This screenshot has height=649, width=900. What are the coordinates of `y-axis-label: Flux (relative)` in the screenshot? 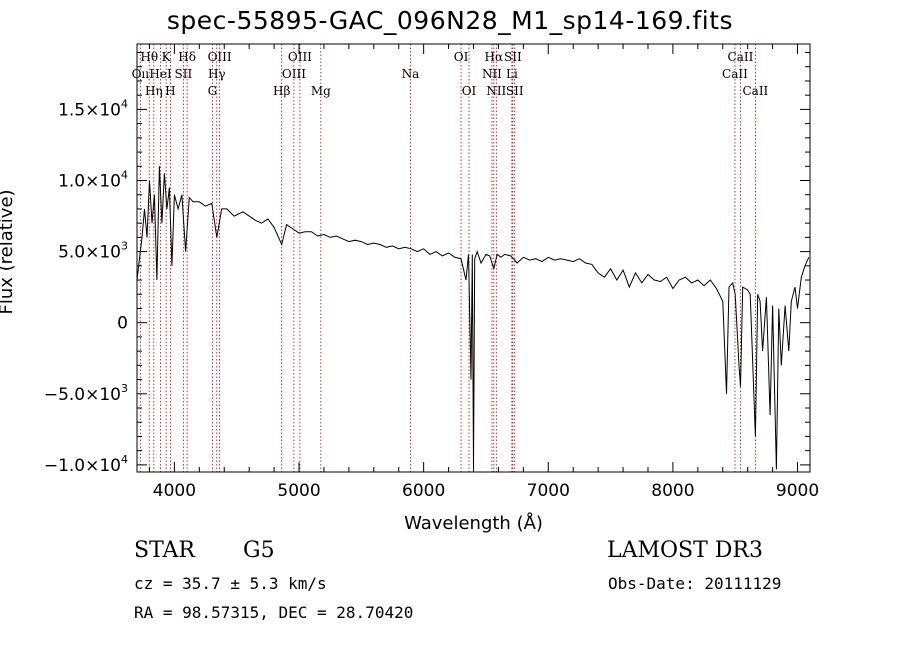 It's located at (8, 251).